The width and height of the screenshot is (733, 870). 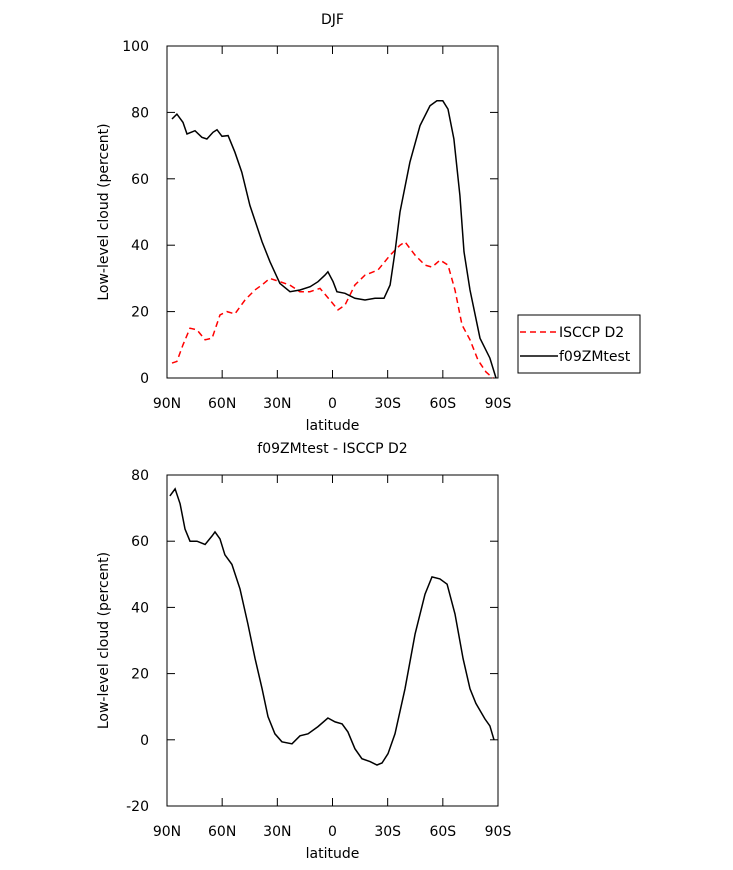 I want to click on chart-title: DJF, so click(x=332, y=20).